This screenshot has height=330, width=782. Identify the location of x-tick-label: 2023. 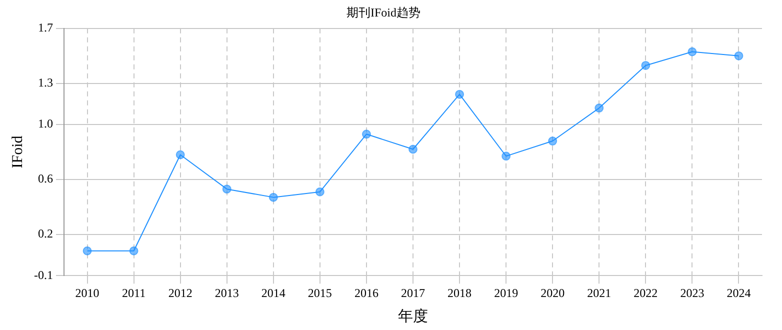
(692, 293).